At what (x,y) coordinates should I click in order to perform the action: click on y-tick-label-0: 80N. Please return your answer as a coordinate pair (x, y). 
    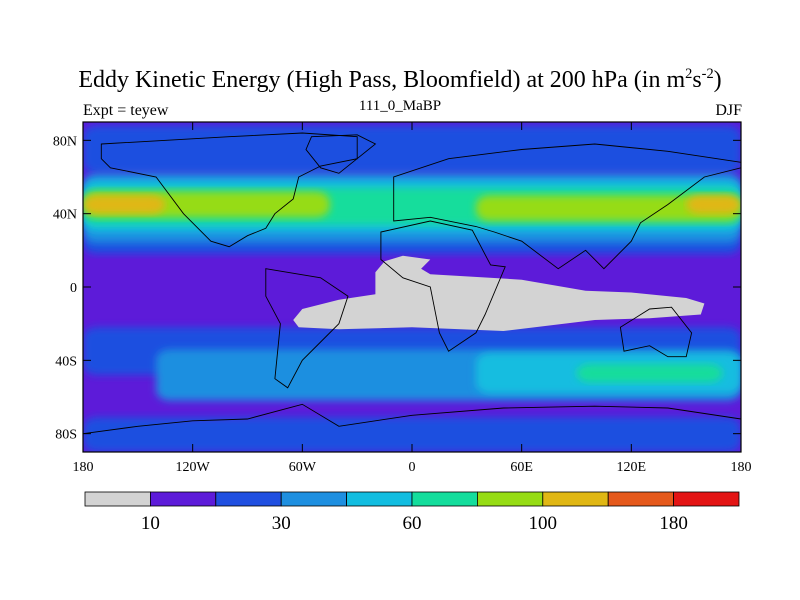
    Looking at the image, I should click on (65, 141).